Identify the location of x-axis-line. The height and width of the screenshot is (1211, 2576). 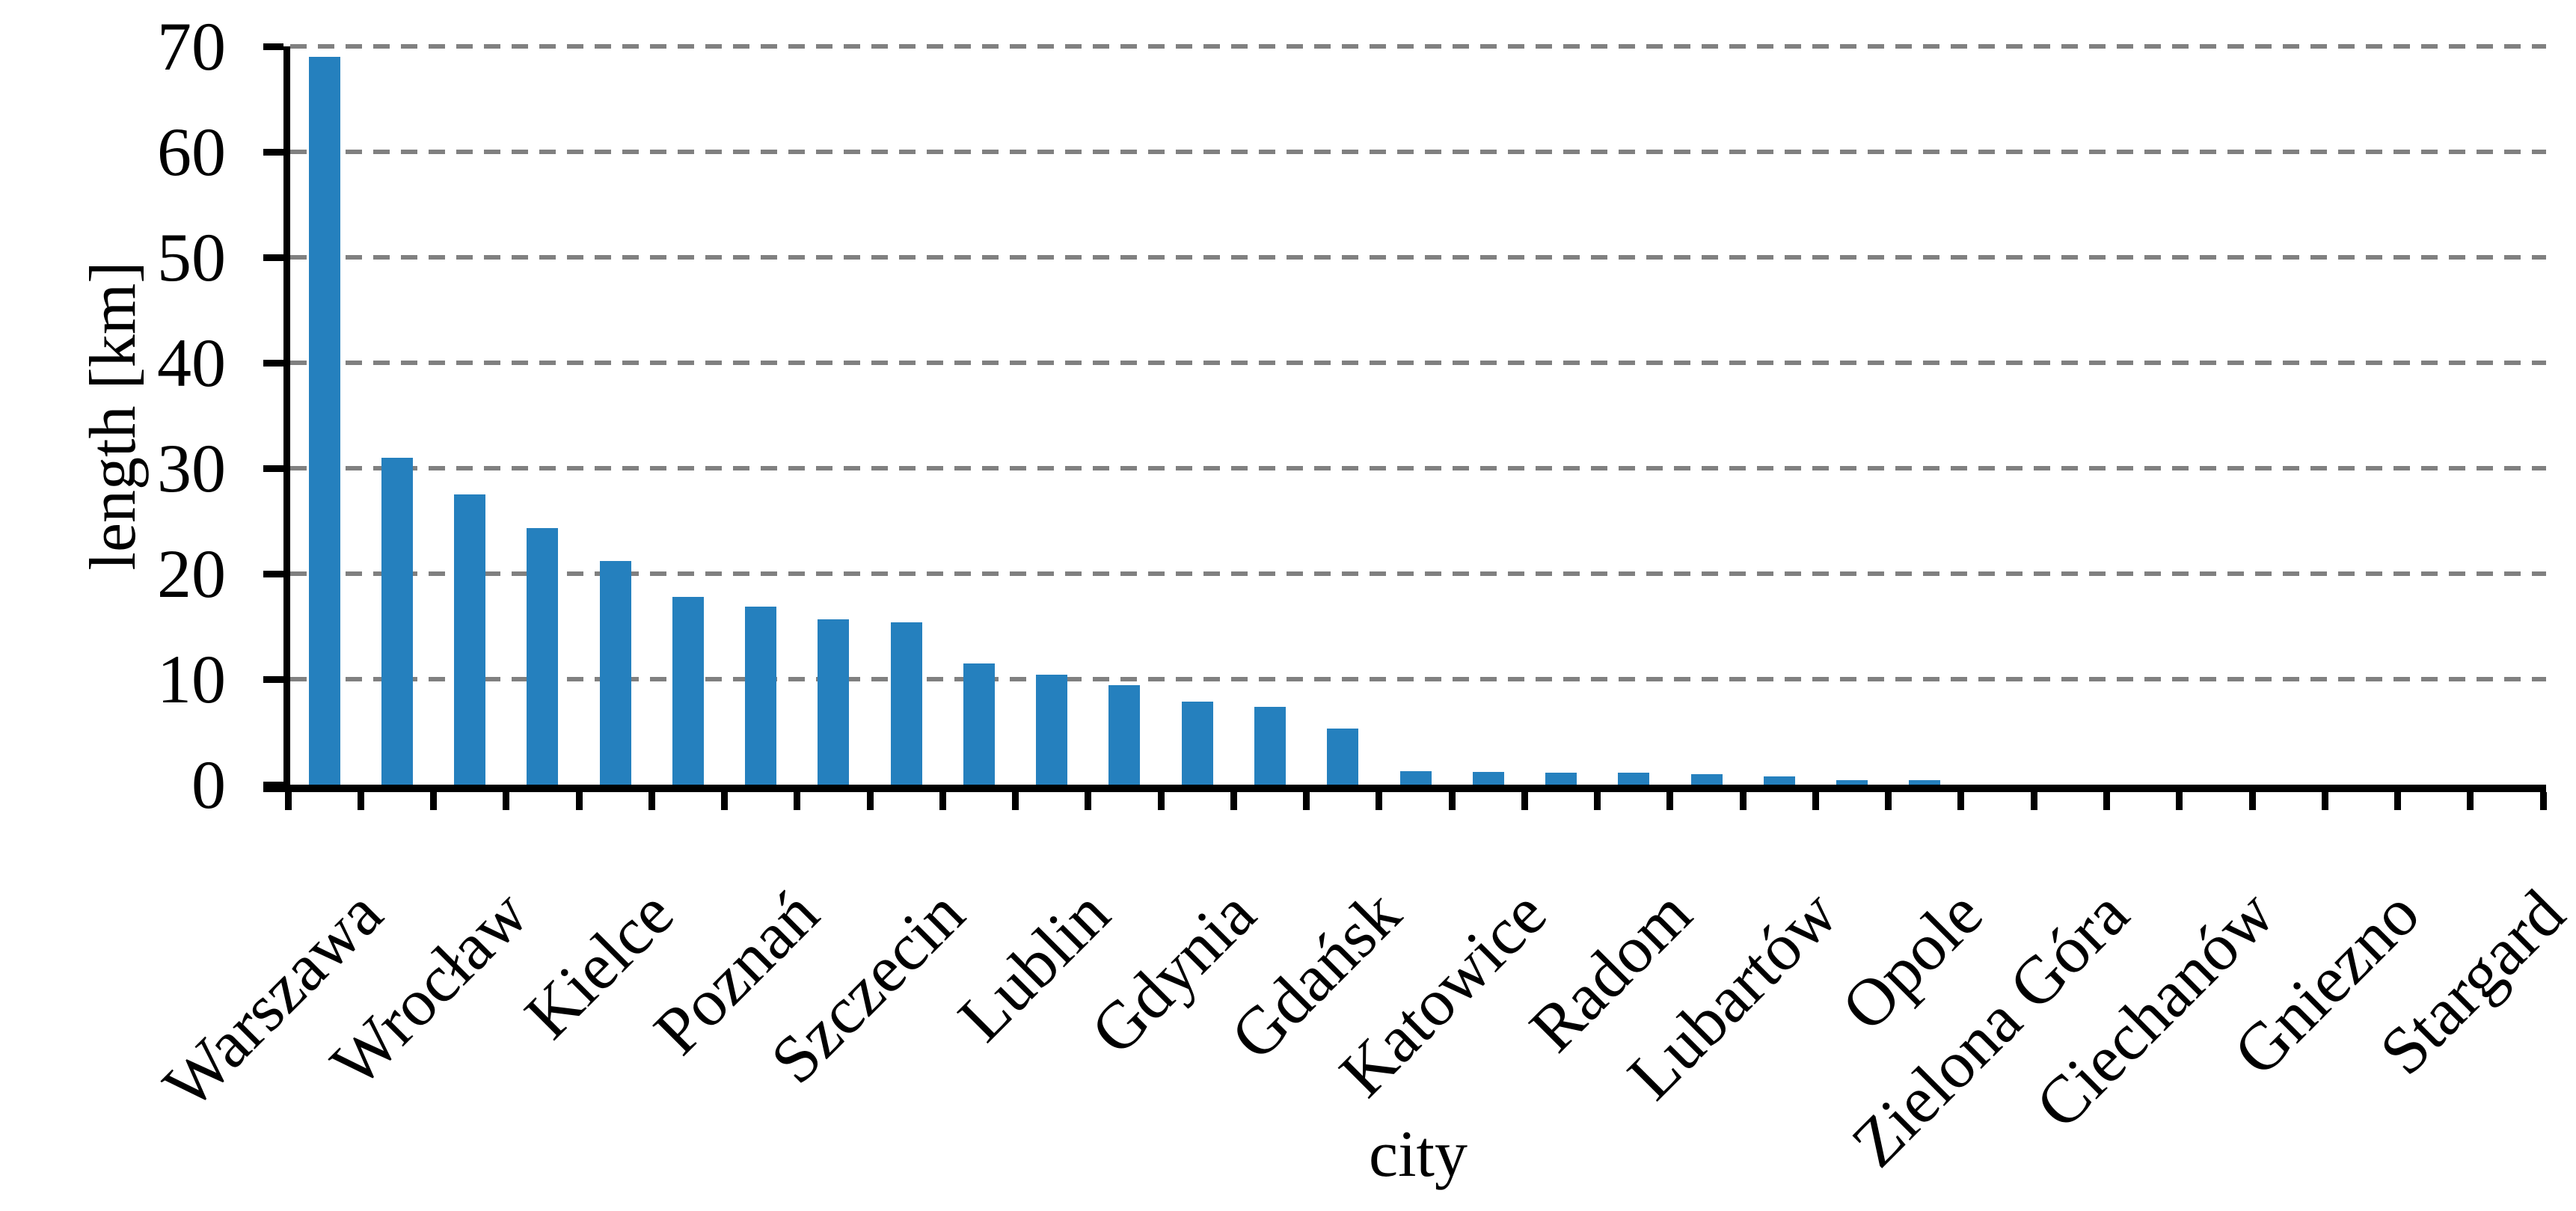
(1404, 788).